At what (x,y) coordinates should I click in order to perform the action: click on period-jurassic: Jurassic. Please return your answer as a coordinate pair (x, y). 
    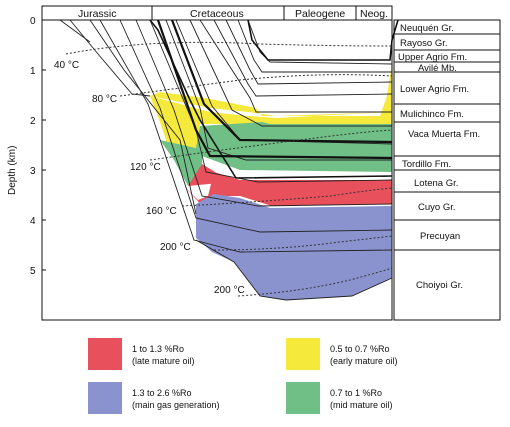
    Looking at the image, I should click on (97, 14).